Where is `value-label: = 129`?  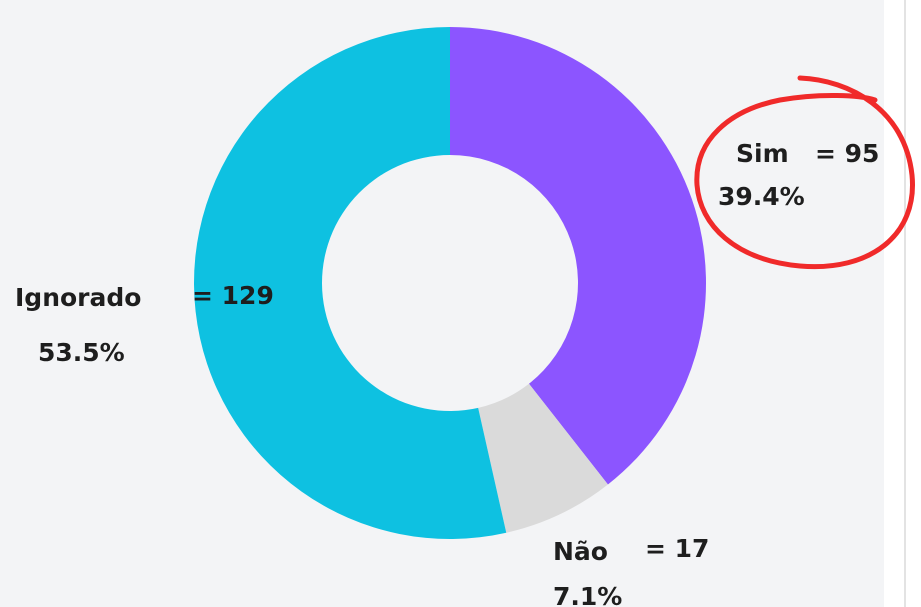 value-label: = 129 is located at coordinates (233, 295).